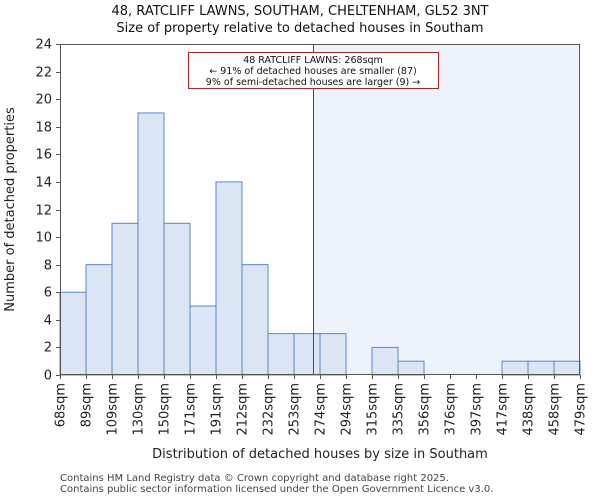  I want to click on y-tick-label: 18, so click(43, 128).